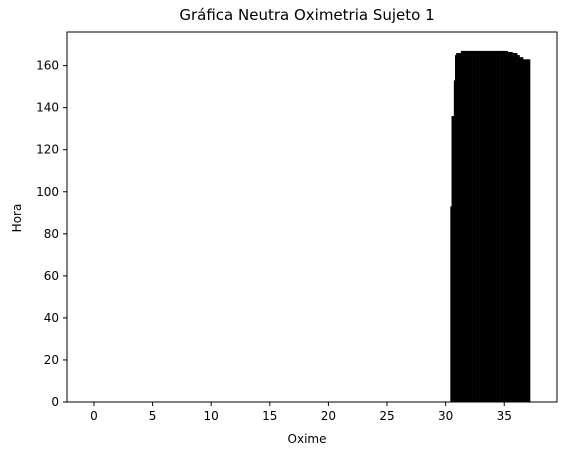  What do you see at coordinates (51, 318) in the screenshot?
I see `y-tick-label: 40` at bounding box center [51, 318].